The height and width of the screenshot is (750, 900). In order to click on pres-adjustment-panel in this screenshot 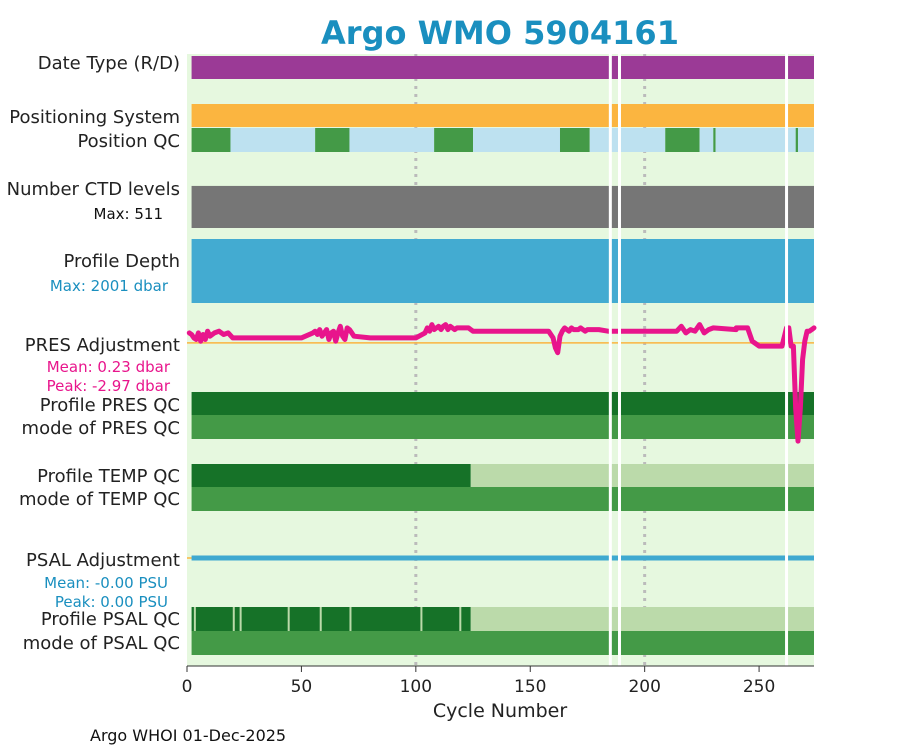, I will do `click(501, 383)`.